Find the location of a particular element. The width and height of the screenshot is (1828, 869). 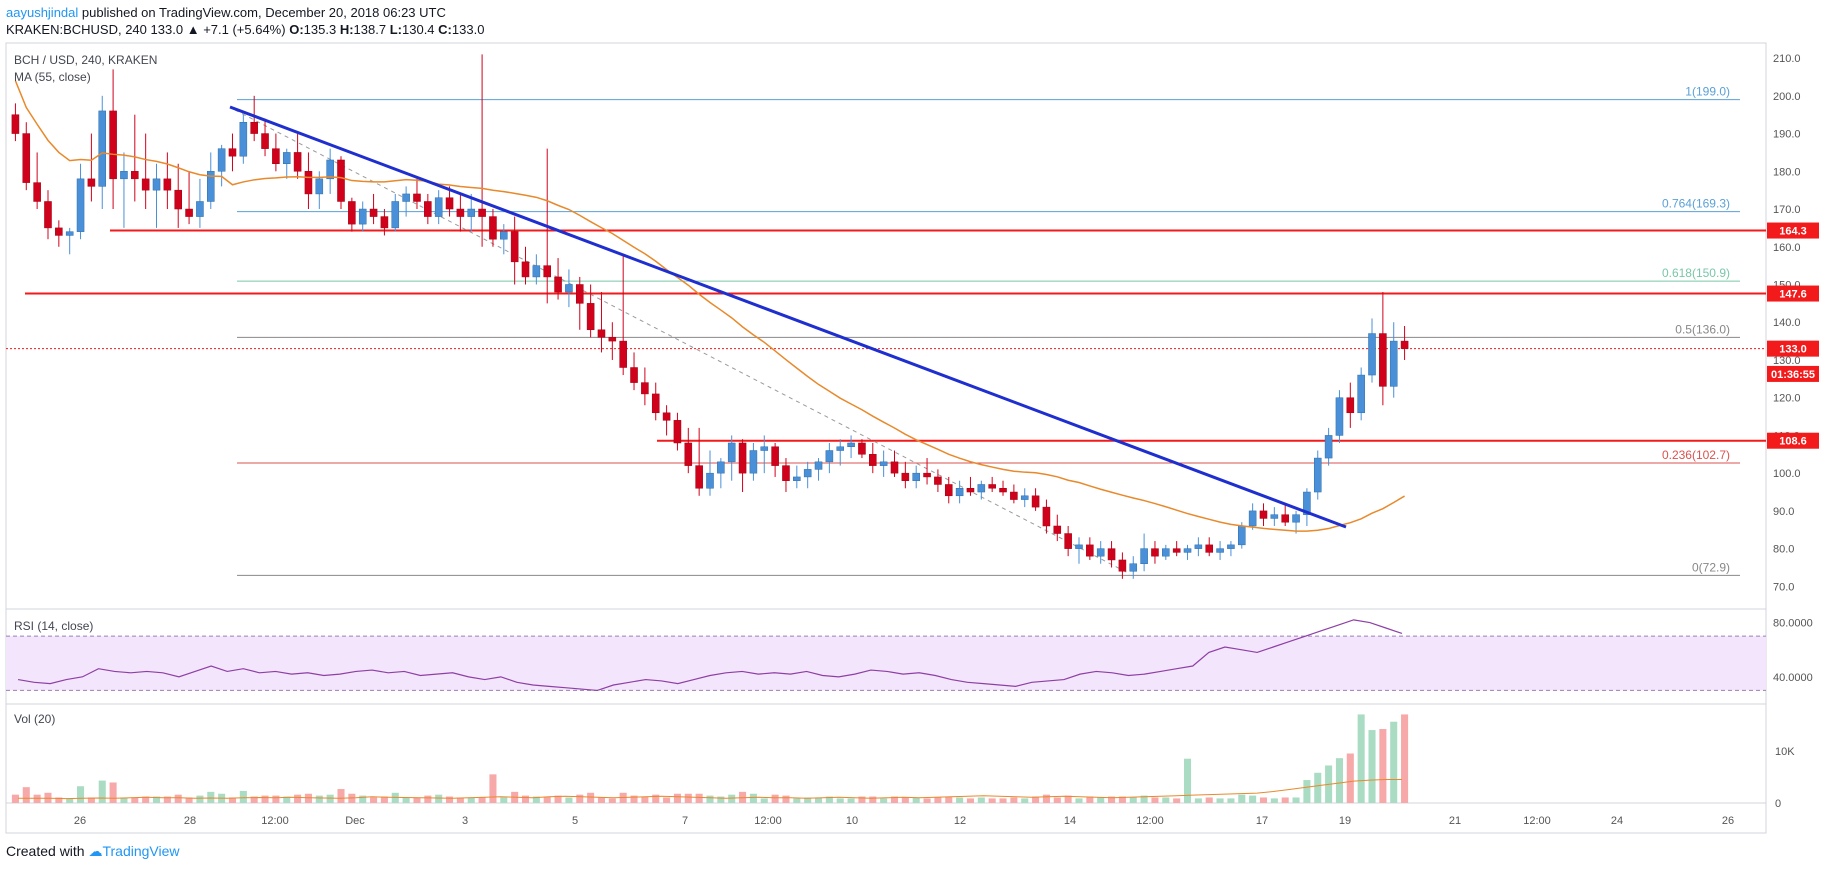

x-tick-label: 26 is located at coordinates (1728, 821).